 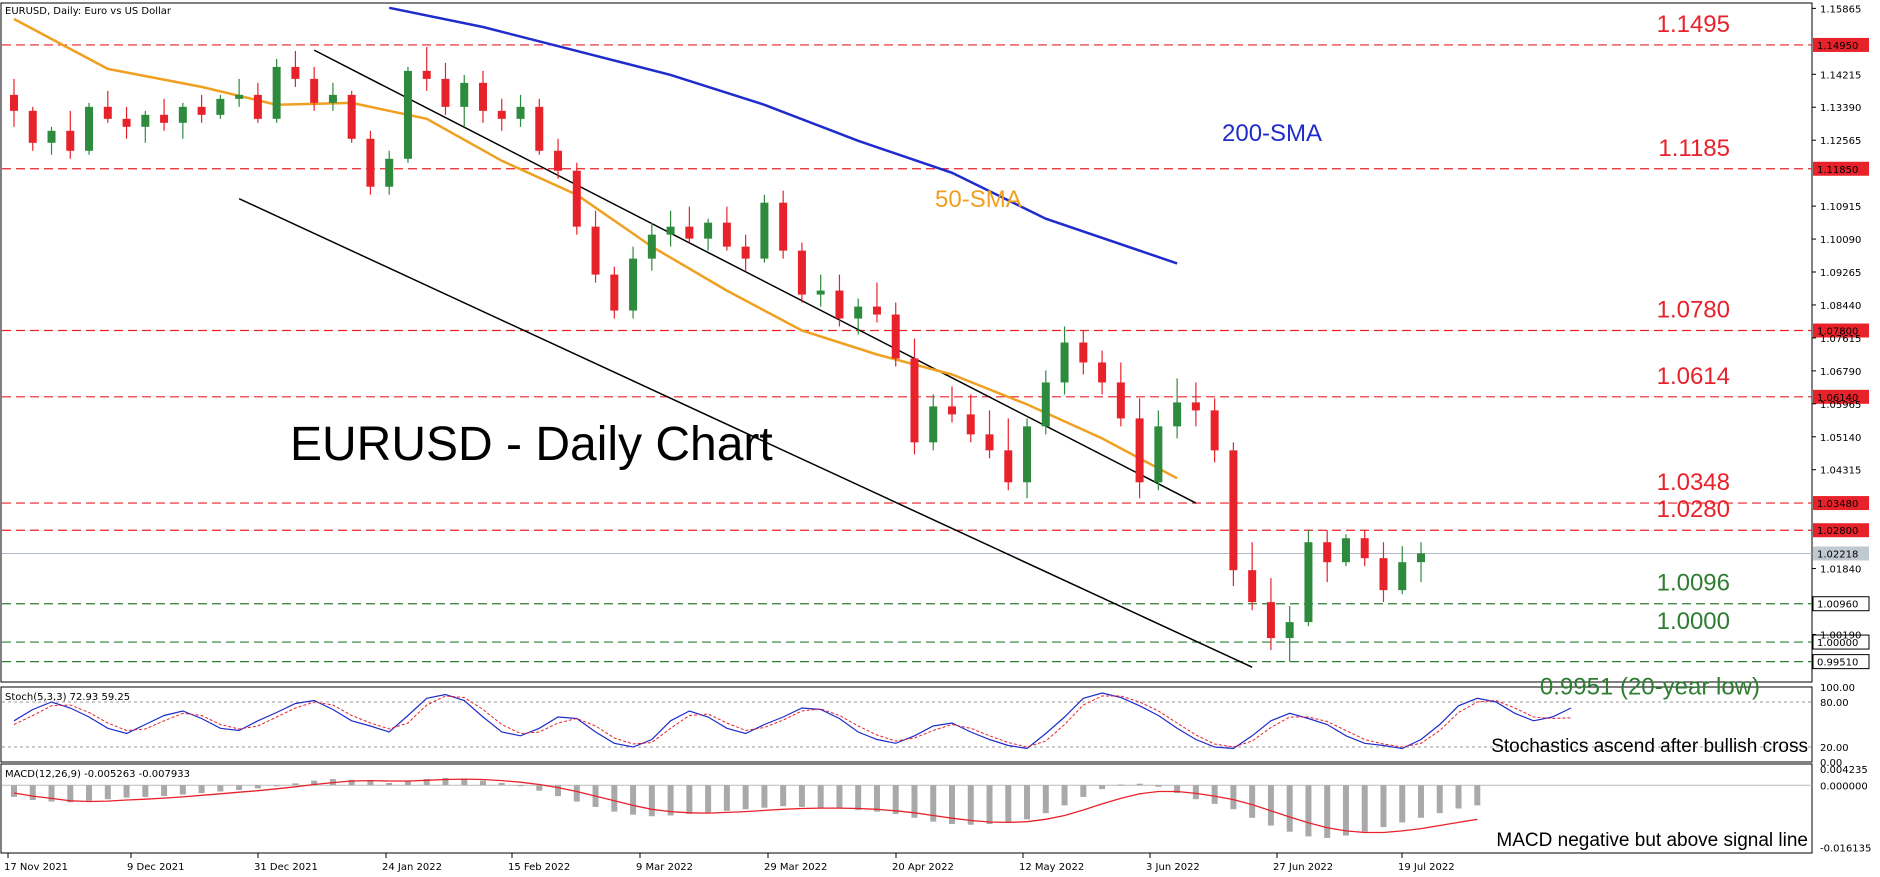 What do you see at coordinates (1837, 504) in the screenshot?
I see `level-tag-text: 1.03480` at bounding box center [1837, 504].